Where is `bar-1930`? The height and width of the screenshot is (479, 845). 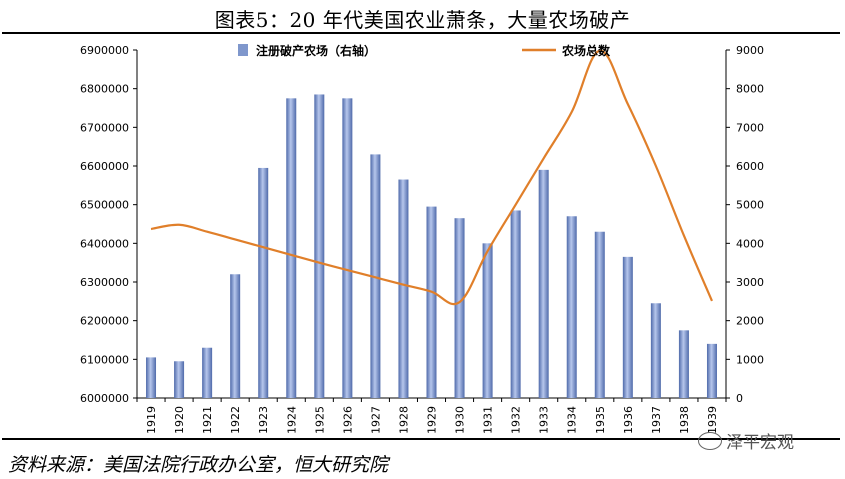 bar-1930 is located at coordinates (459, 308).